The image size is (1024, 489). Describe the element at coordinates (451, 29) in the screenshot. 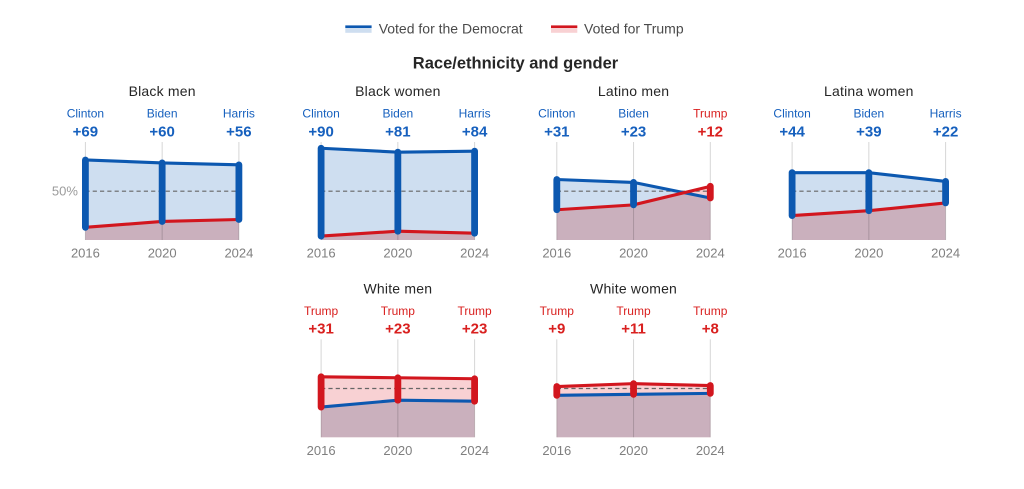

I see `svg-text: Voted for the Democrat` at that location.